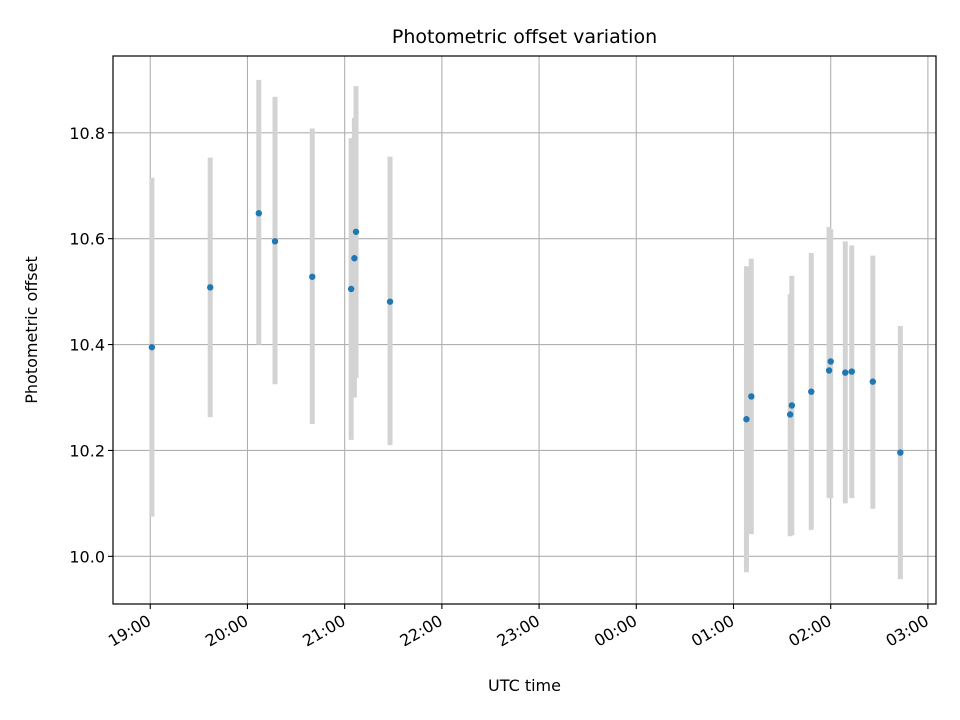  I want to click on y-tick-label: 10.2, so click(87, 450).